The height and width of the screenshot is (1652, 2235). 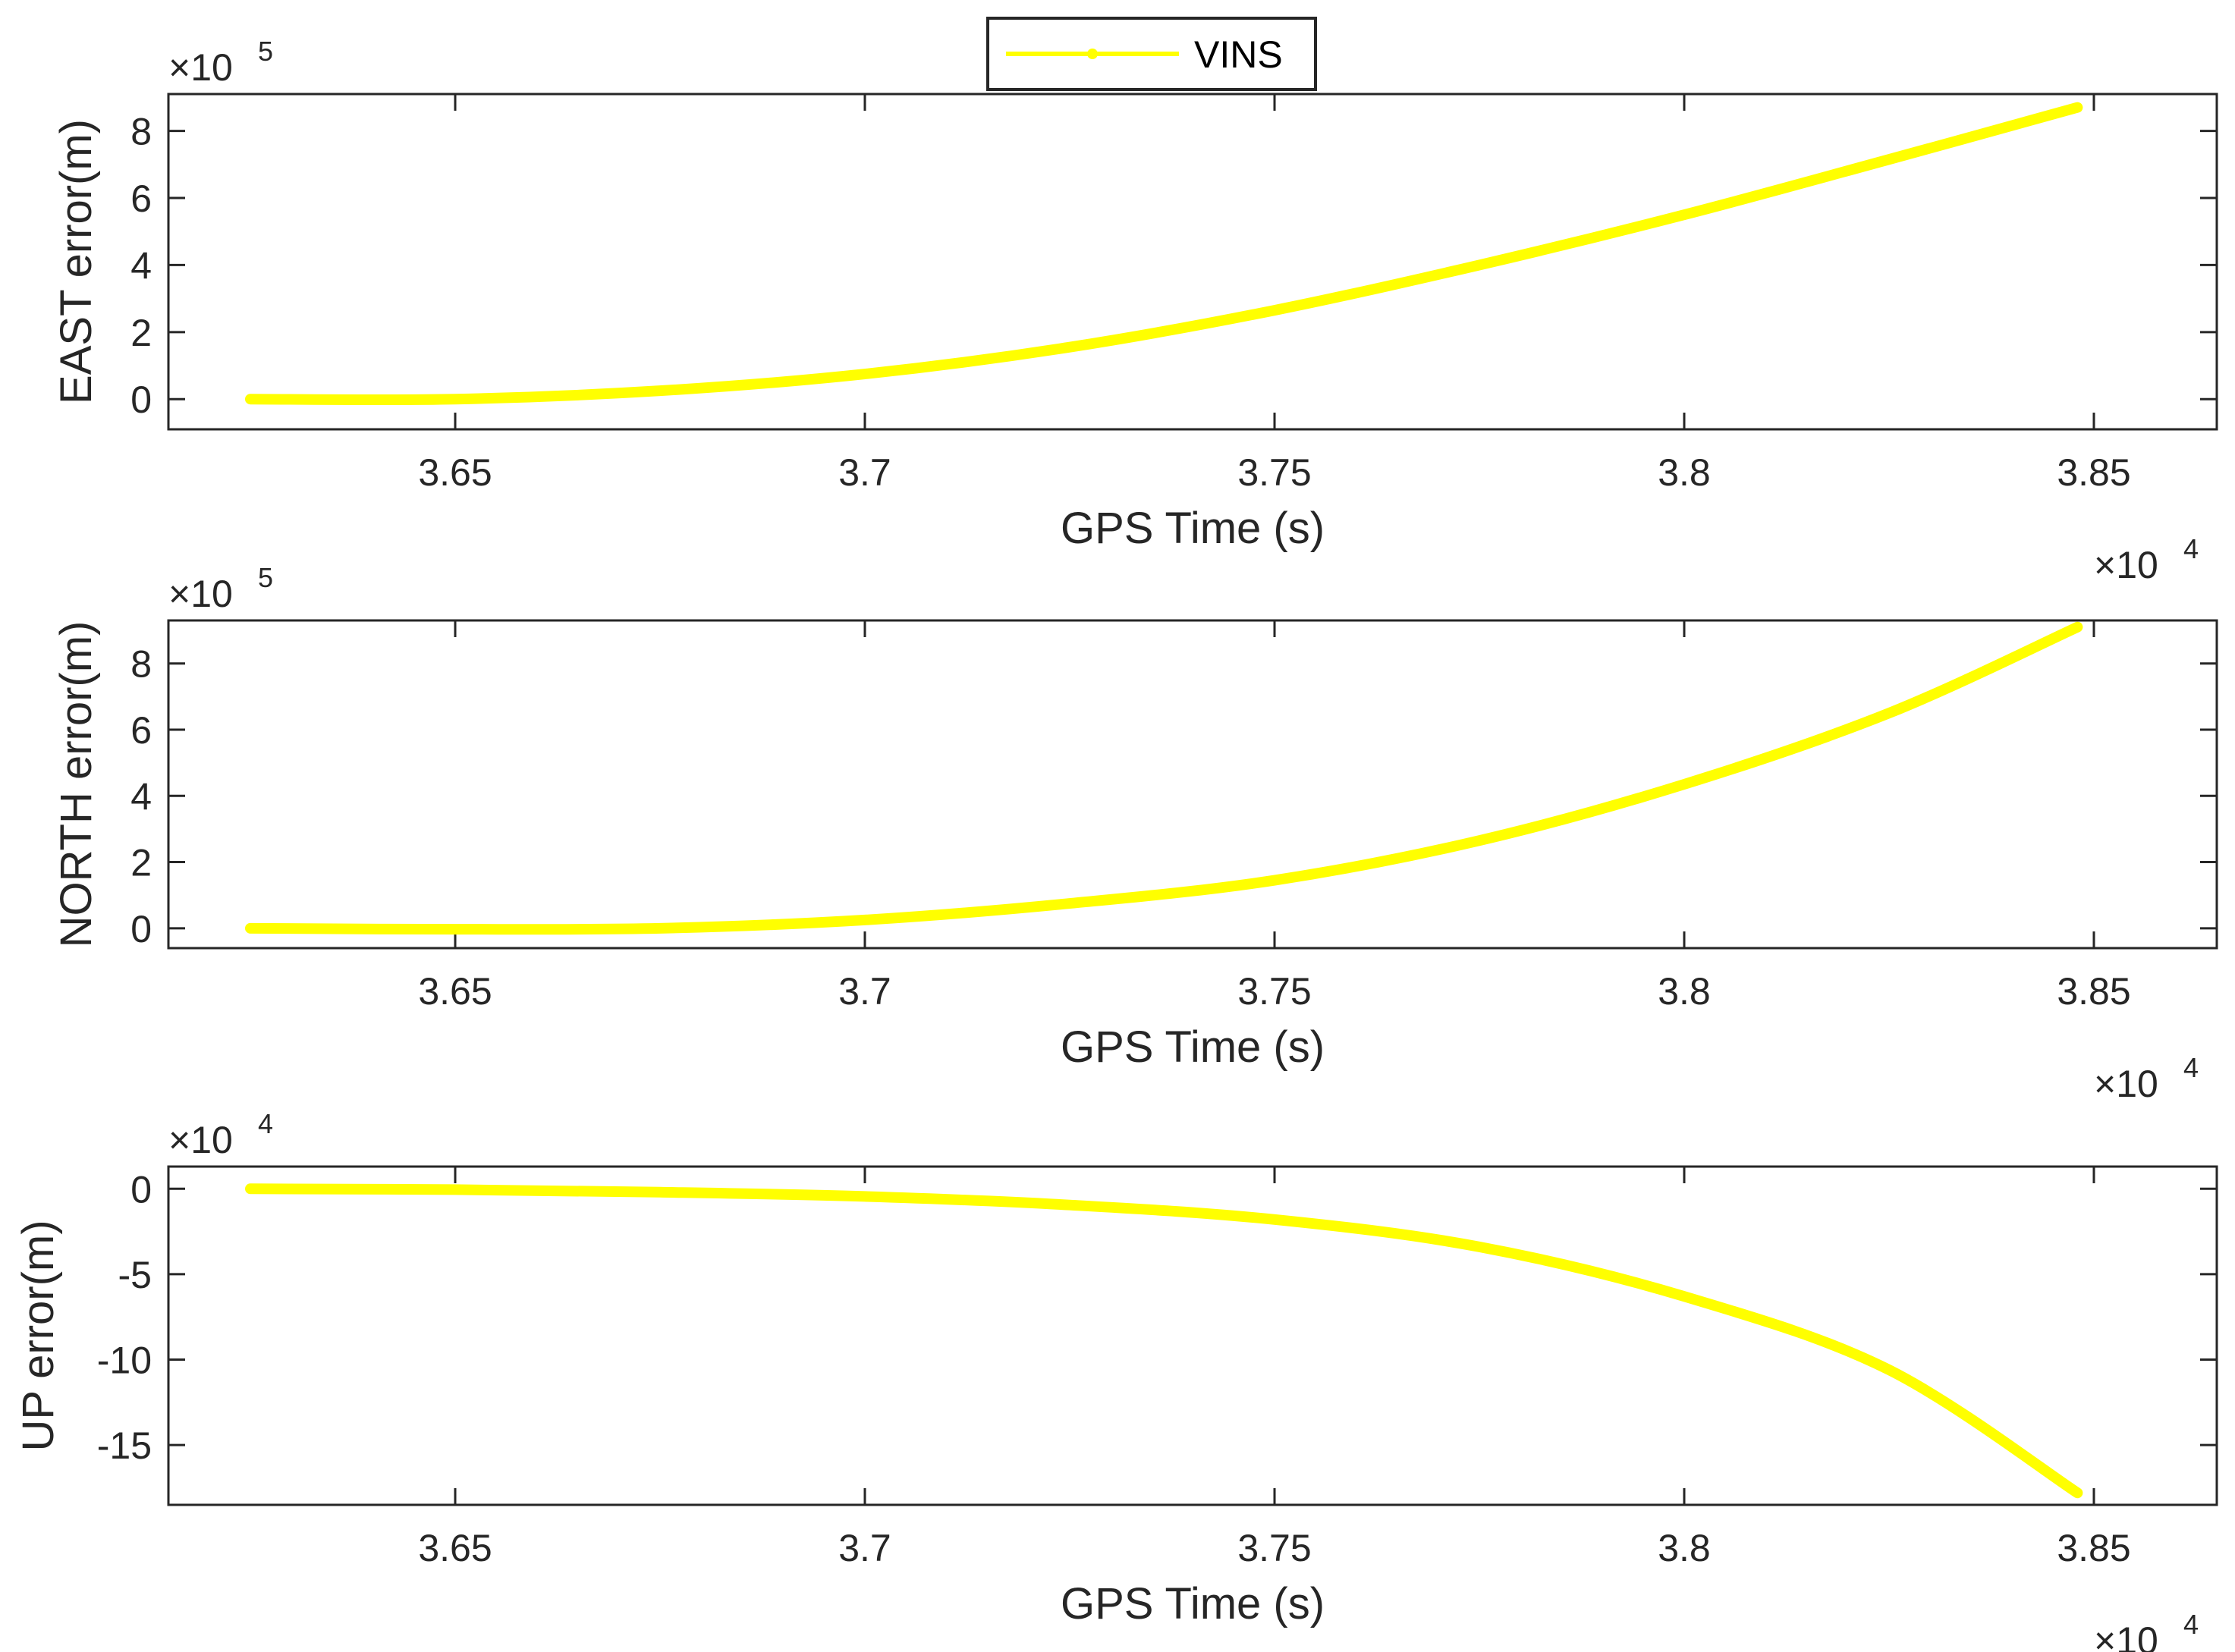 I want to click on north-y-exponent: 5, so click(x=265, y=578).